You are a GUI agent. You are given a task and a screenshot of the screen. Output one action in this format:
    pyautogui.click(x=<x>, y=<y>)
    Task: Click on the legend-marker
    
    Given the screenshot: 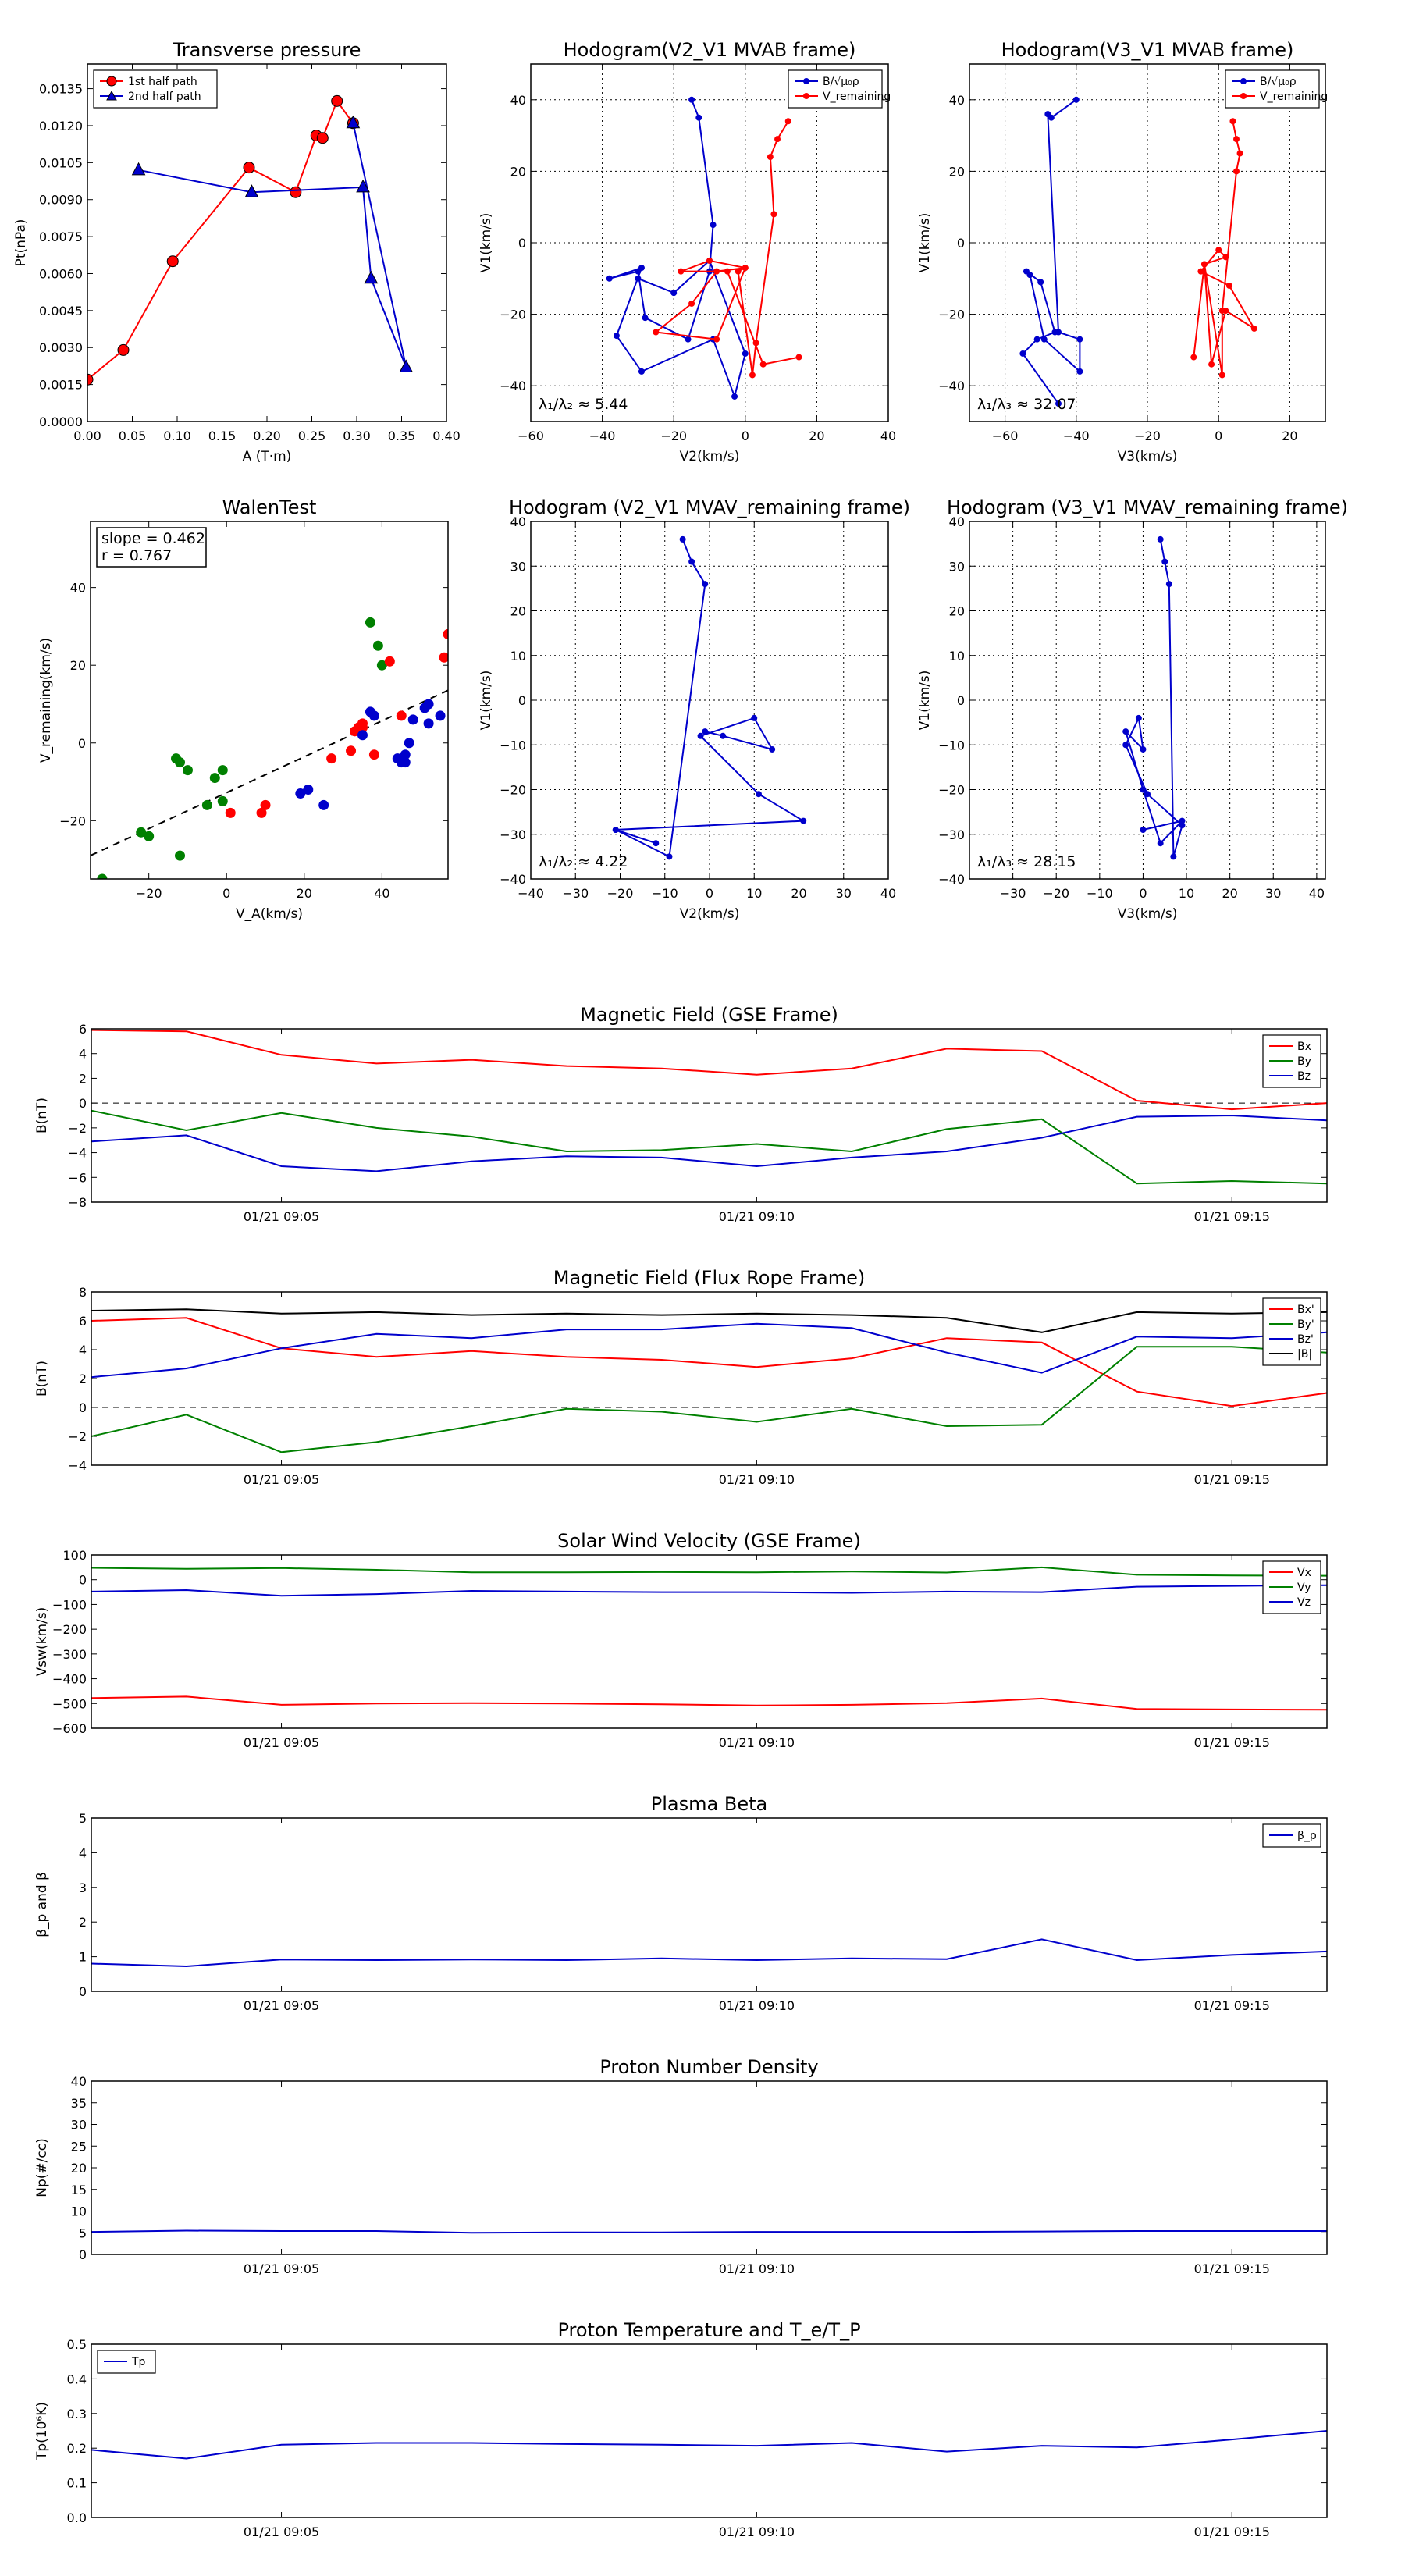 What is the action you would take?
    pyautogui.click(x=806, y=96)
    